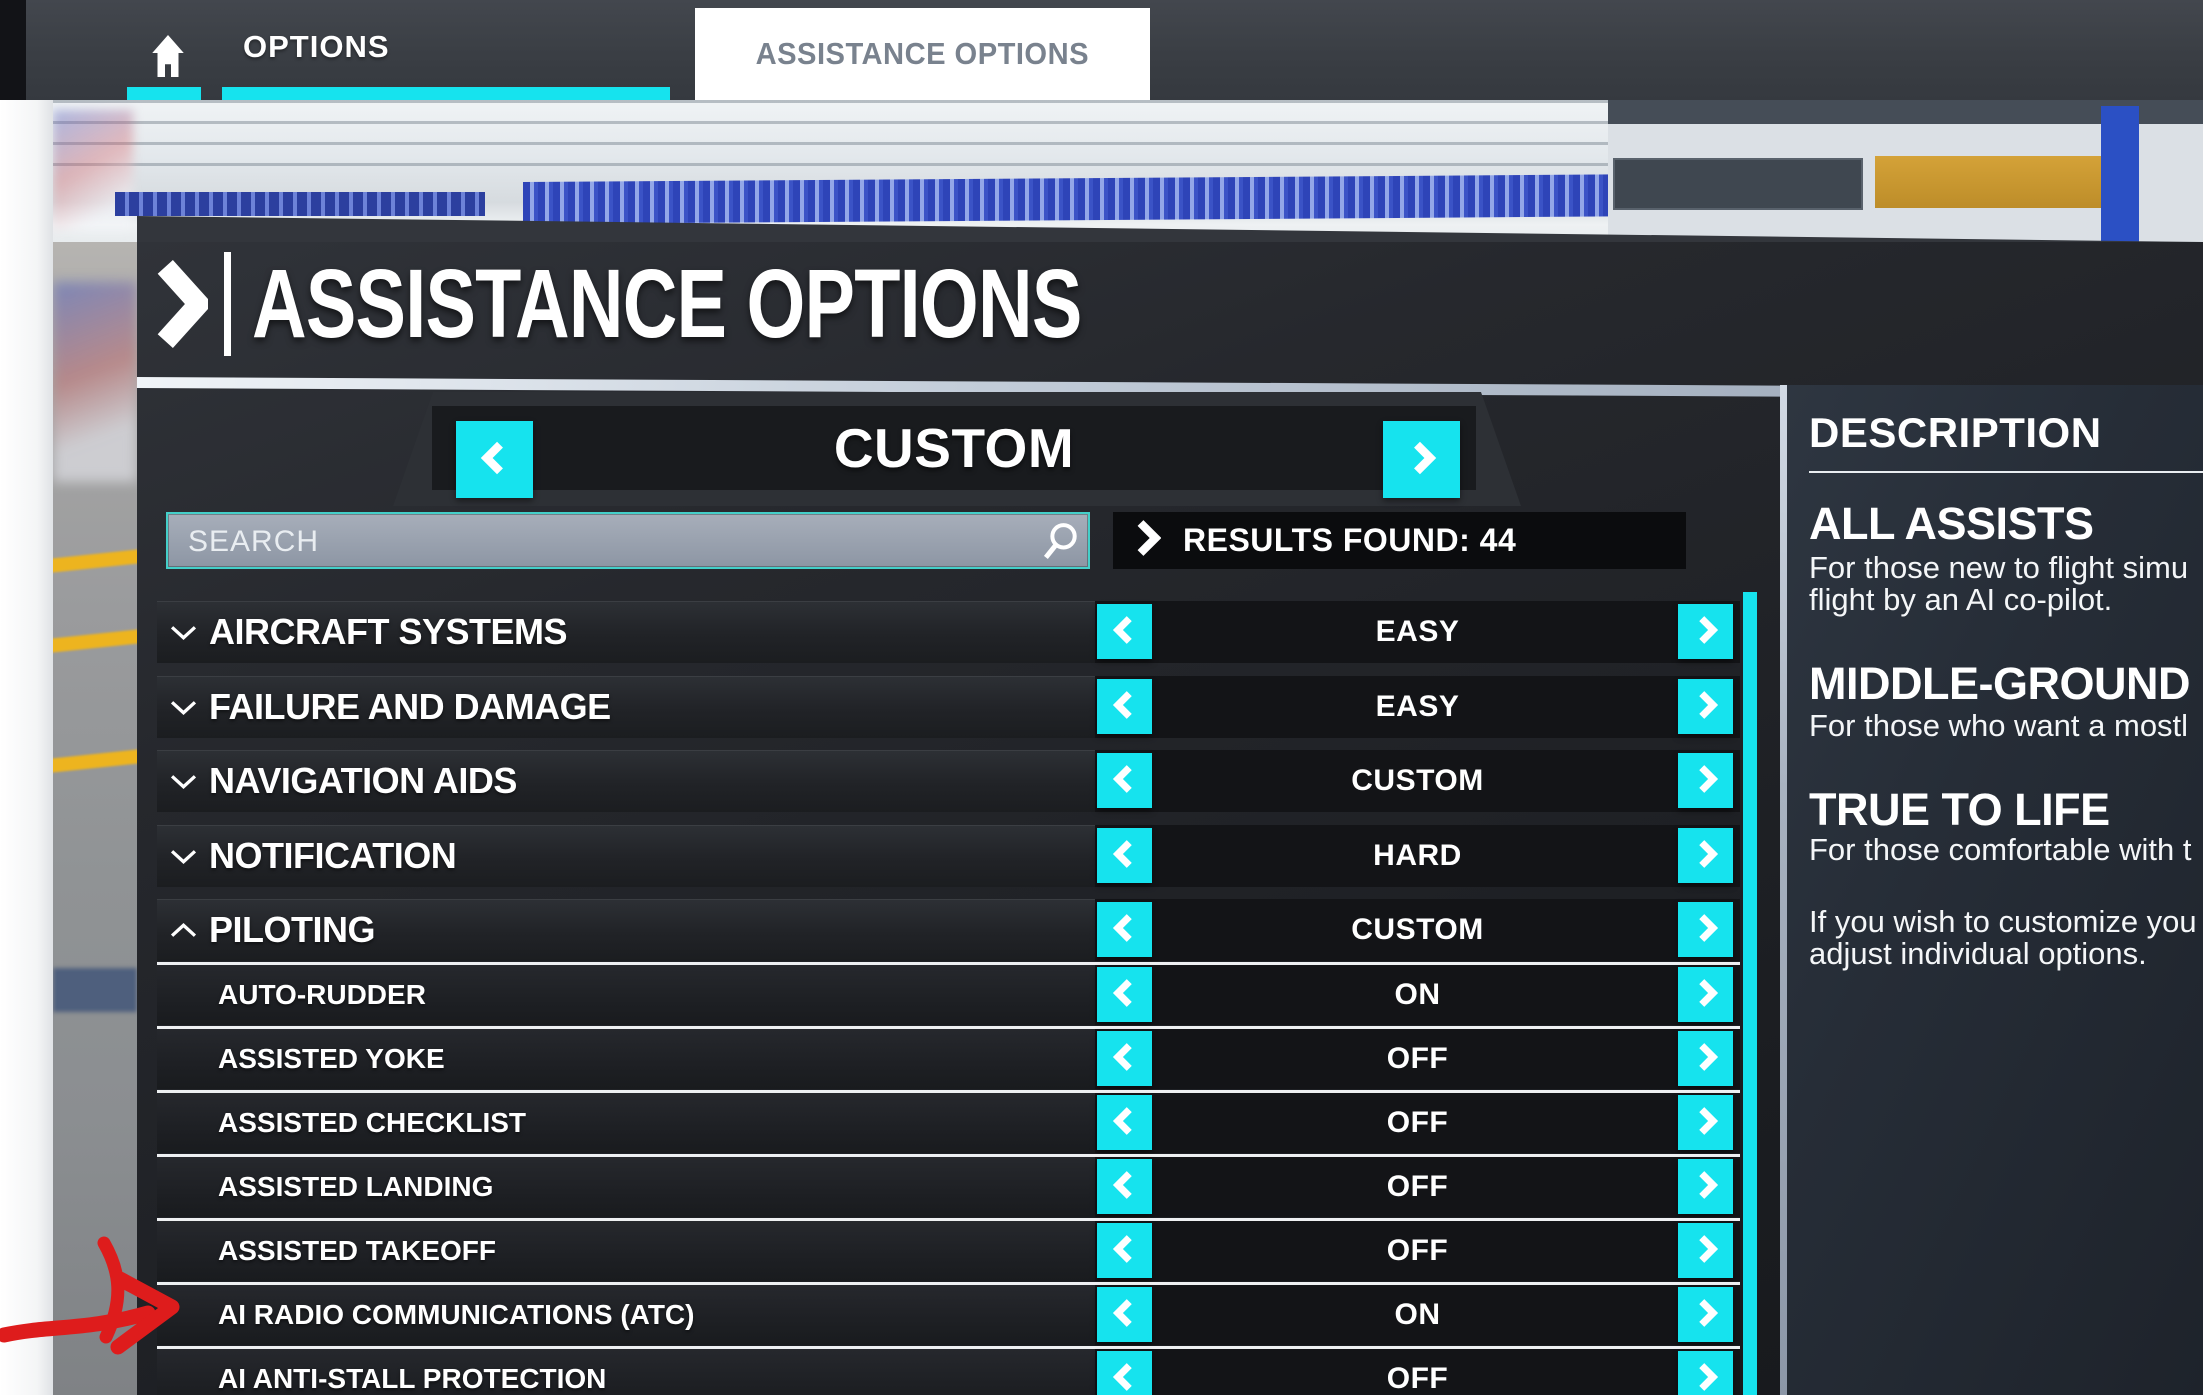 The image size is (2203, 1395). Describe the element at coordinates (95, 382) in the screenshot. I see `tarmac-blur` at that location.